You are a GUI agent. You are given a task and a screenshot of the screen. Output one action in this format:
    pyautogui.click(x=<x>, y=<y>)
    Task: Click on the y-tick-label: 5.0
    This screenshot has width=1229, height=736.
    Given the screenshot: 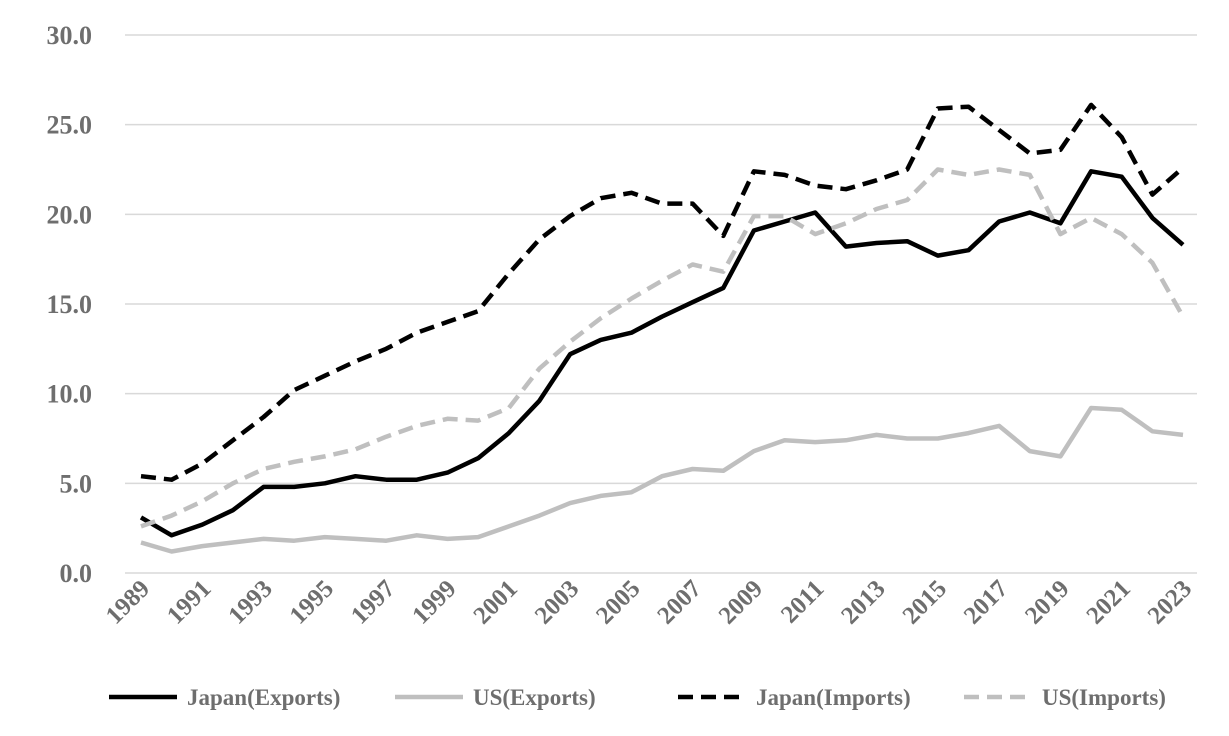 What is the action you would take?
    pyautogui.click(x=76, y=483)
    